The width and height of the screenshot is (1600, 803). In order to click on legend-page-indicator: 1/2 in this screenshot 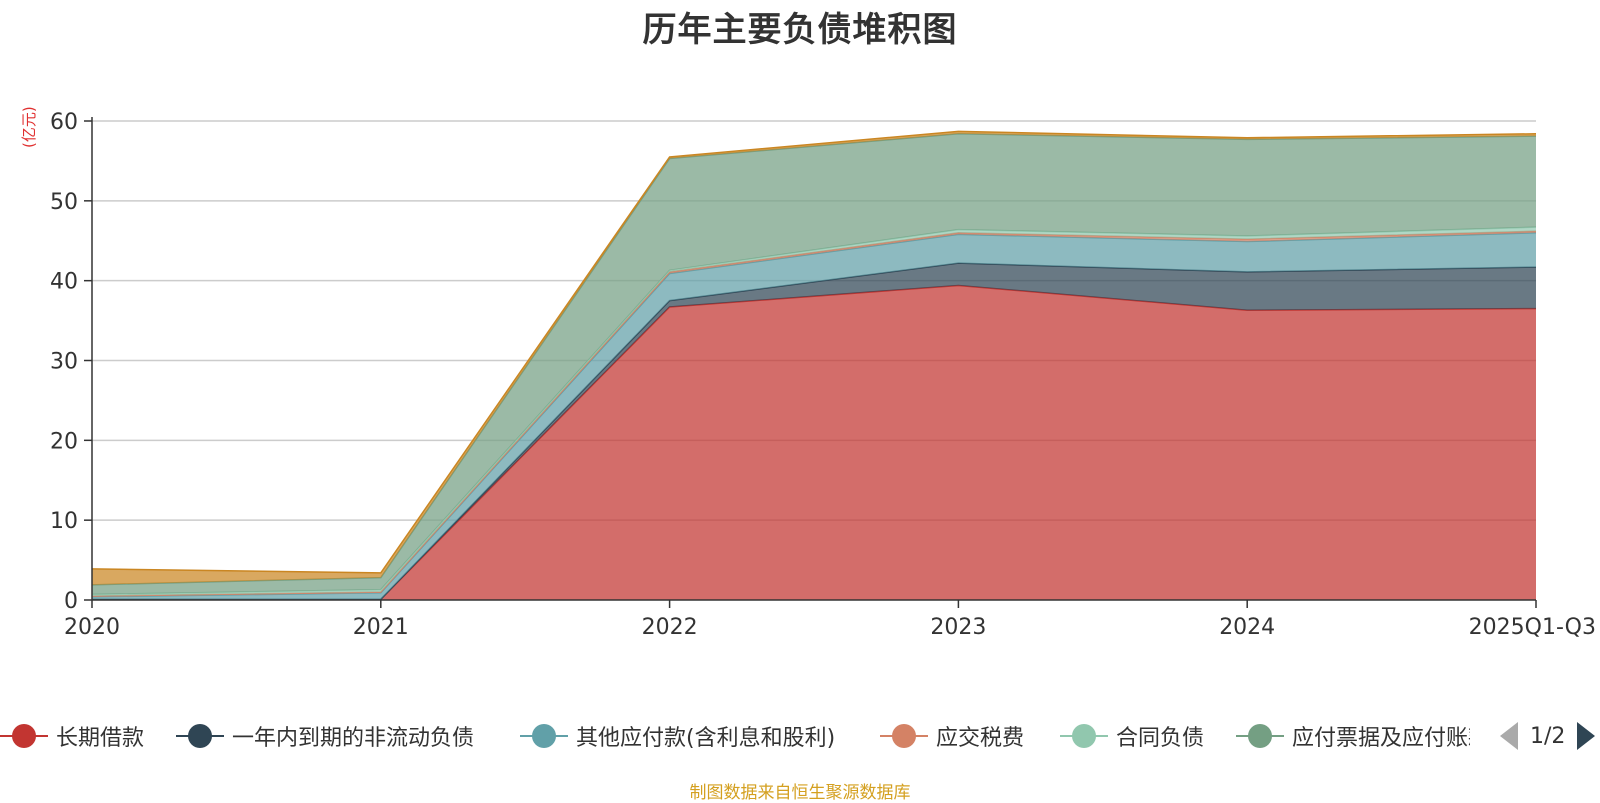, I will do `click(1548, 736)`.